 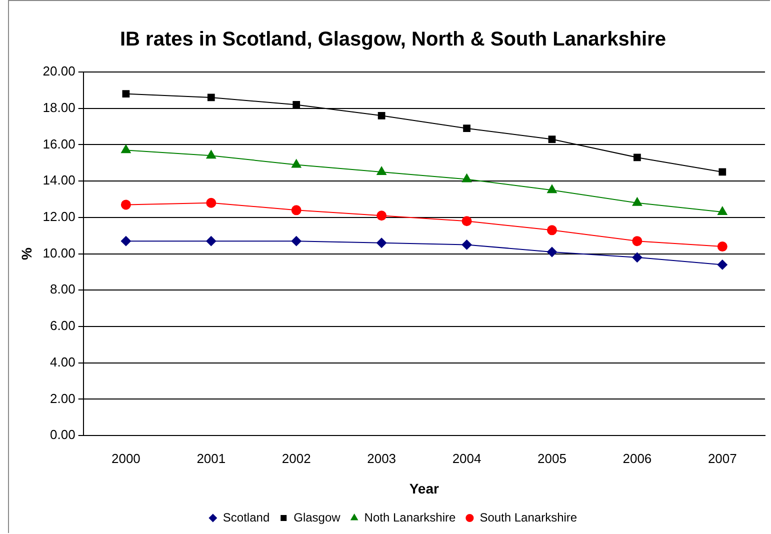 What do you see at coordinates (393, 39) in the screenshot?
I see `chart-title: IB rates in Scotland, Glasgow, North & South Lanarkshire` at bounding box center [393, 39].